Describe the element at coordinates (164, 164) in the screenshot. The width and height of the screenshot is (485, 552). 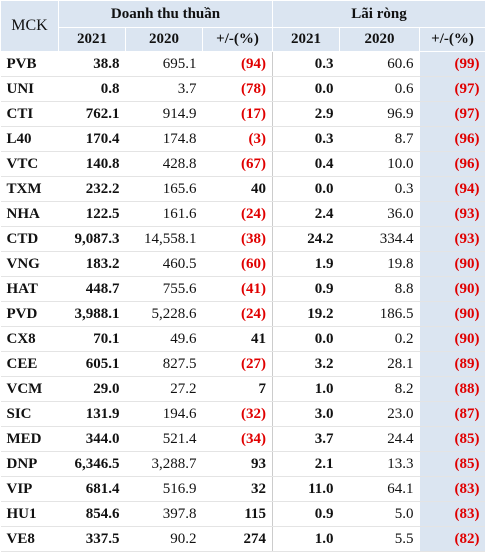
I see `value-cell: 428.8` at that location.